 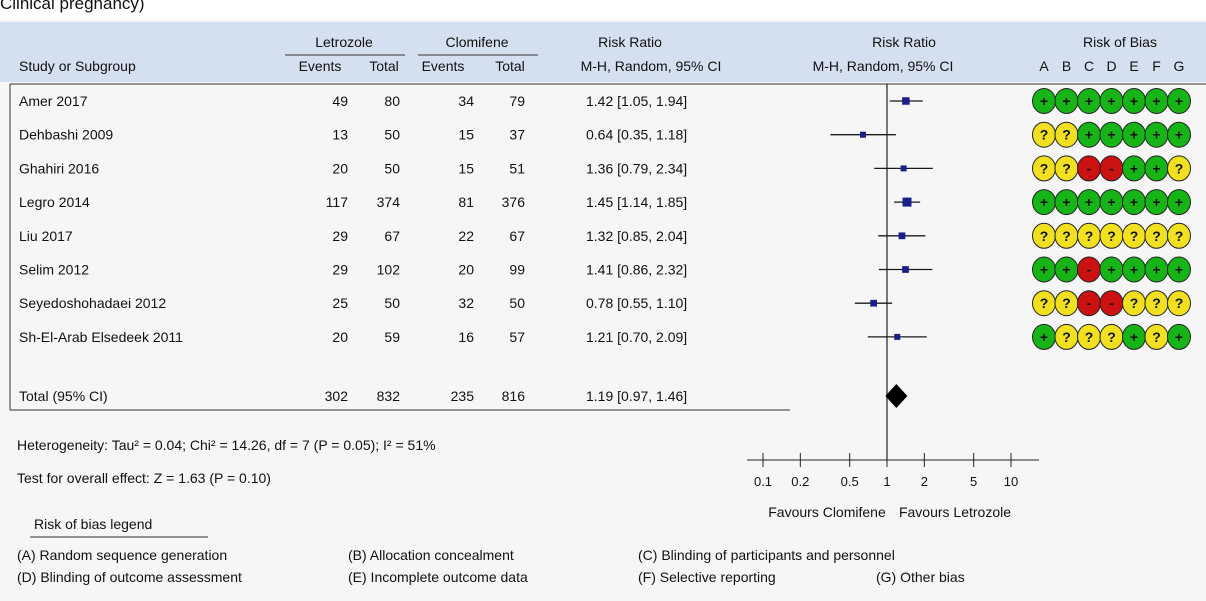 What do you see at coordinates (636, 303) in the screenshot?
I see `risk-ratio-ci: 0.78 [0.55, 1.10]` at bounding box center [636, 303].